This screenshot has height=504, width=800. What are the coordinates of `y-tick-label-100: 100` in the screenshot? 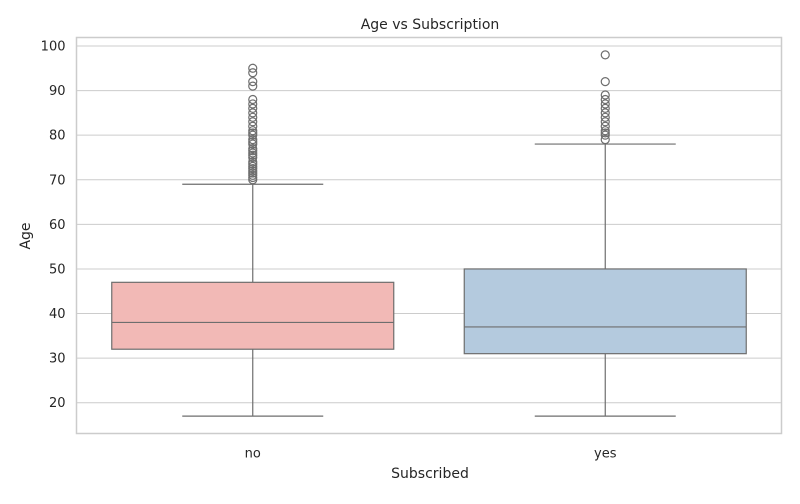 It's located at (53, 46).